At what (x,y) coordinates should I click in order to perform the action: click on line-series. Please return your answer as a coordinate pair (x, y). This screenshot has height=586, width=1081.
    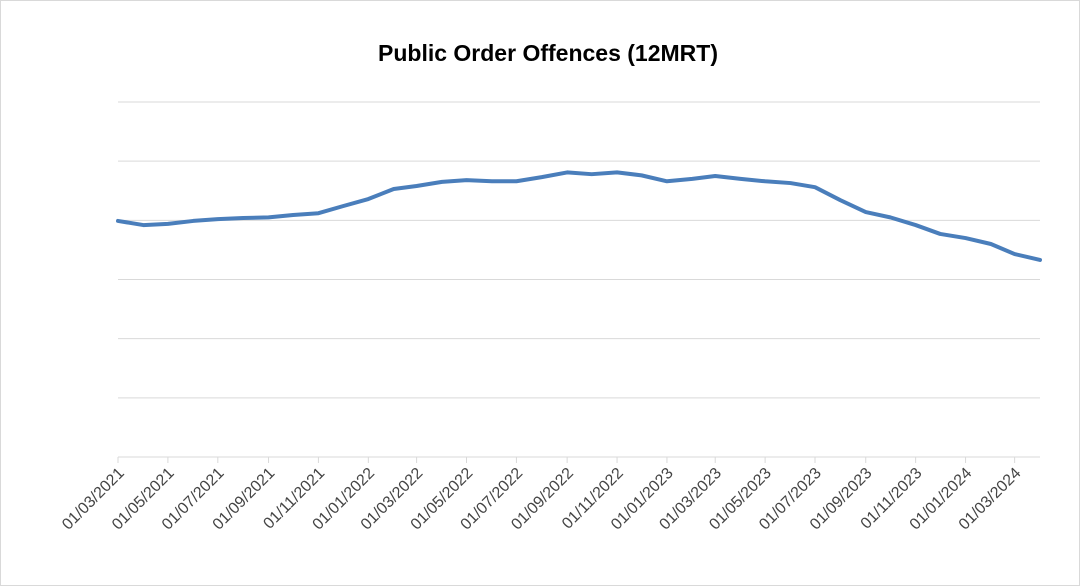
    Looking at the image, I should click on (579, 216).